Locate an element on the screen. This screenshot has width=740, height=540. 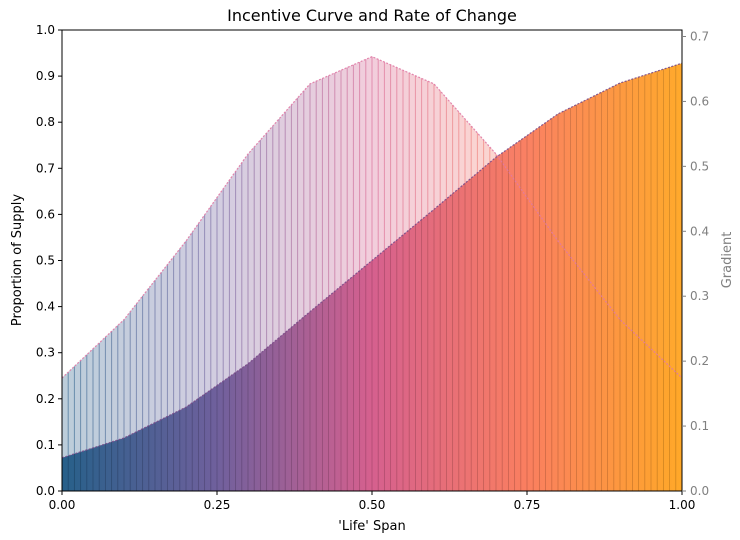
y2-tick-label: 0.3 is located at coordinates (699, 296).